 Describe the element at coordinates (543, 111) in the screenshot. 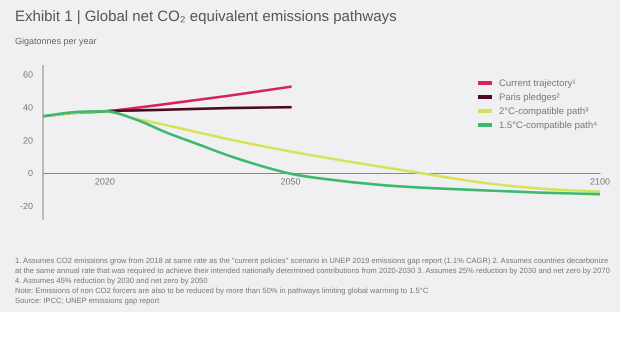

I see `legend-label: 2°C-compatible path³` at that location.